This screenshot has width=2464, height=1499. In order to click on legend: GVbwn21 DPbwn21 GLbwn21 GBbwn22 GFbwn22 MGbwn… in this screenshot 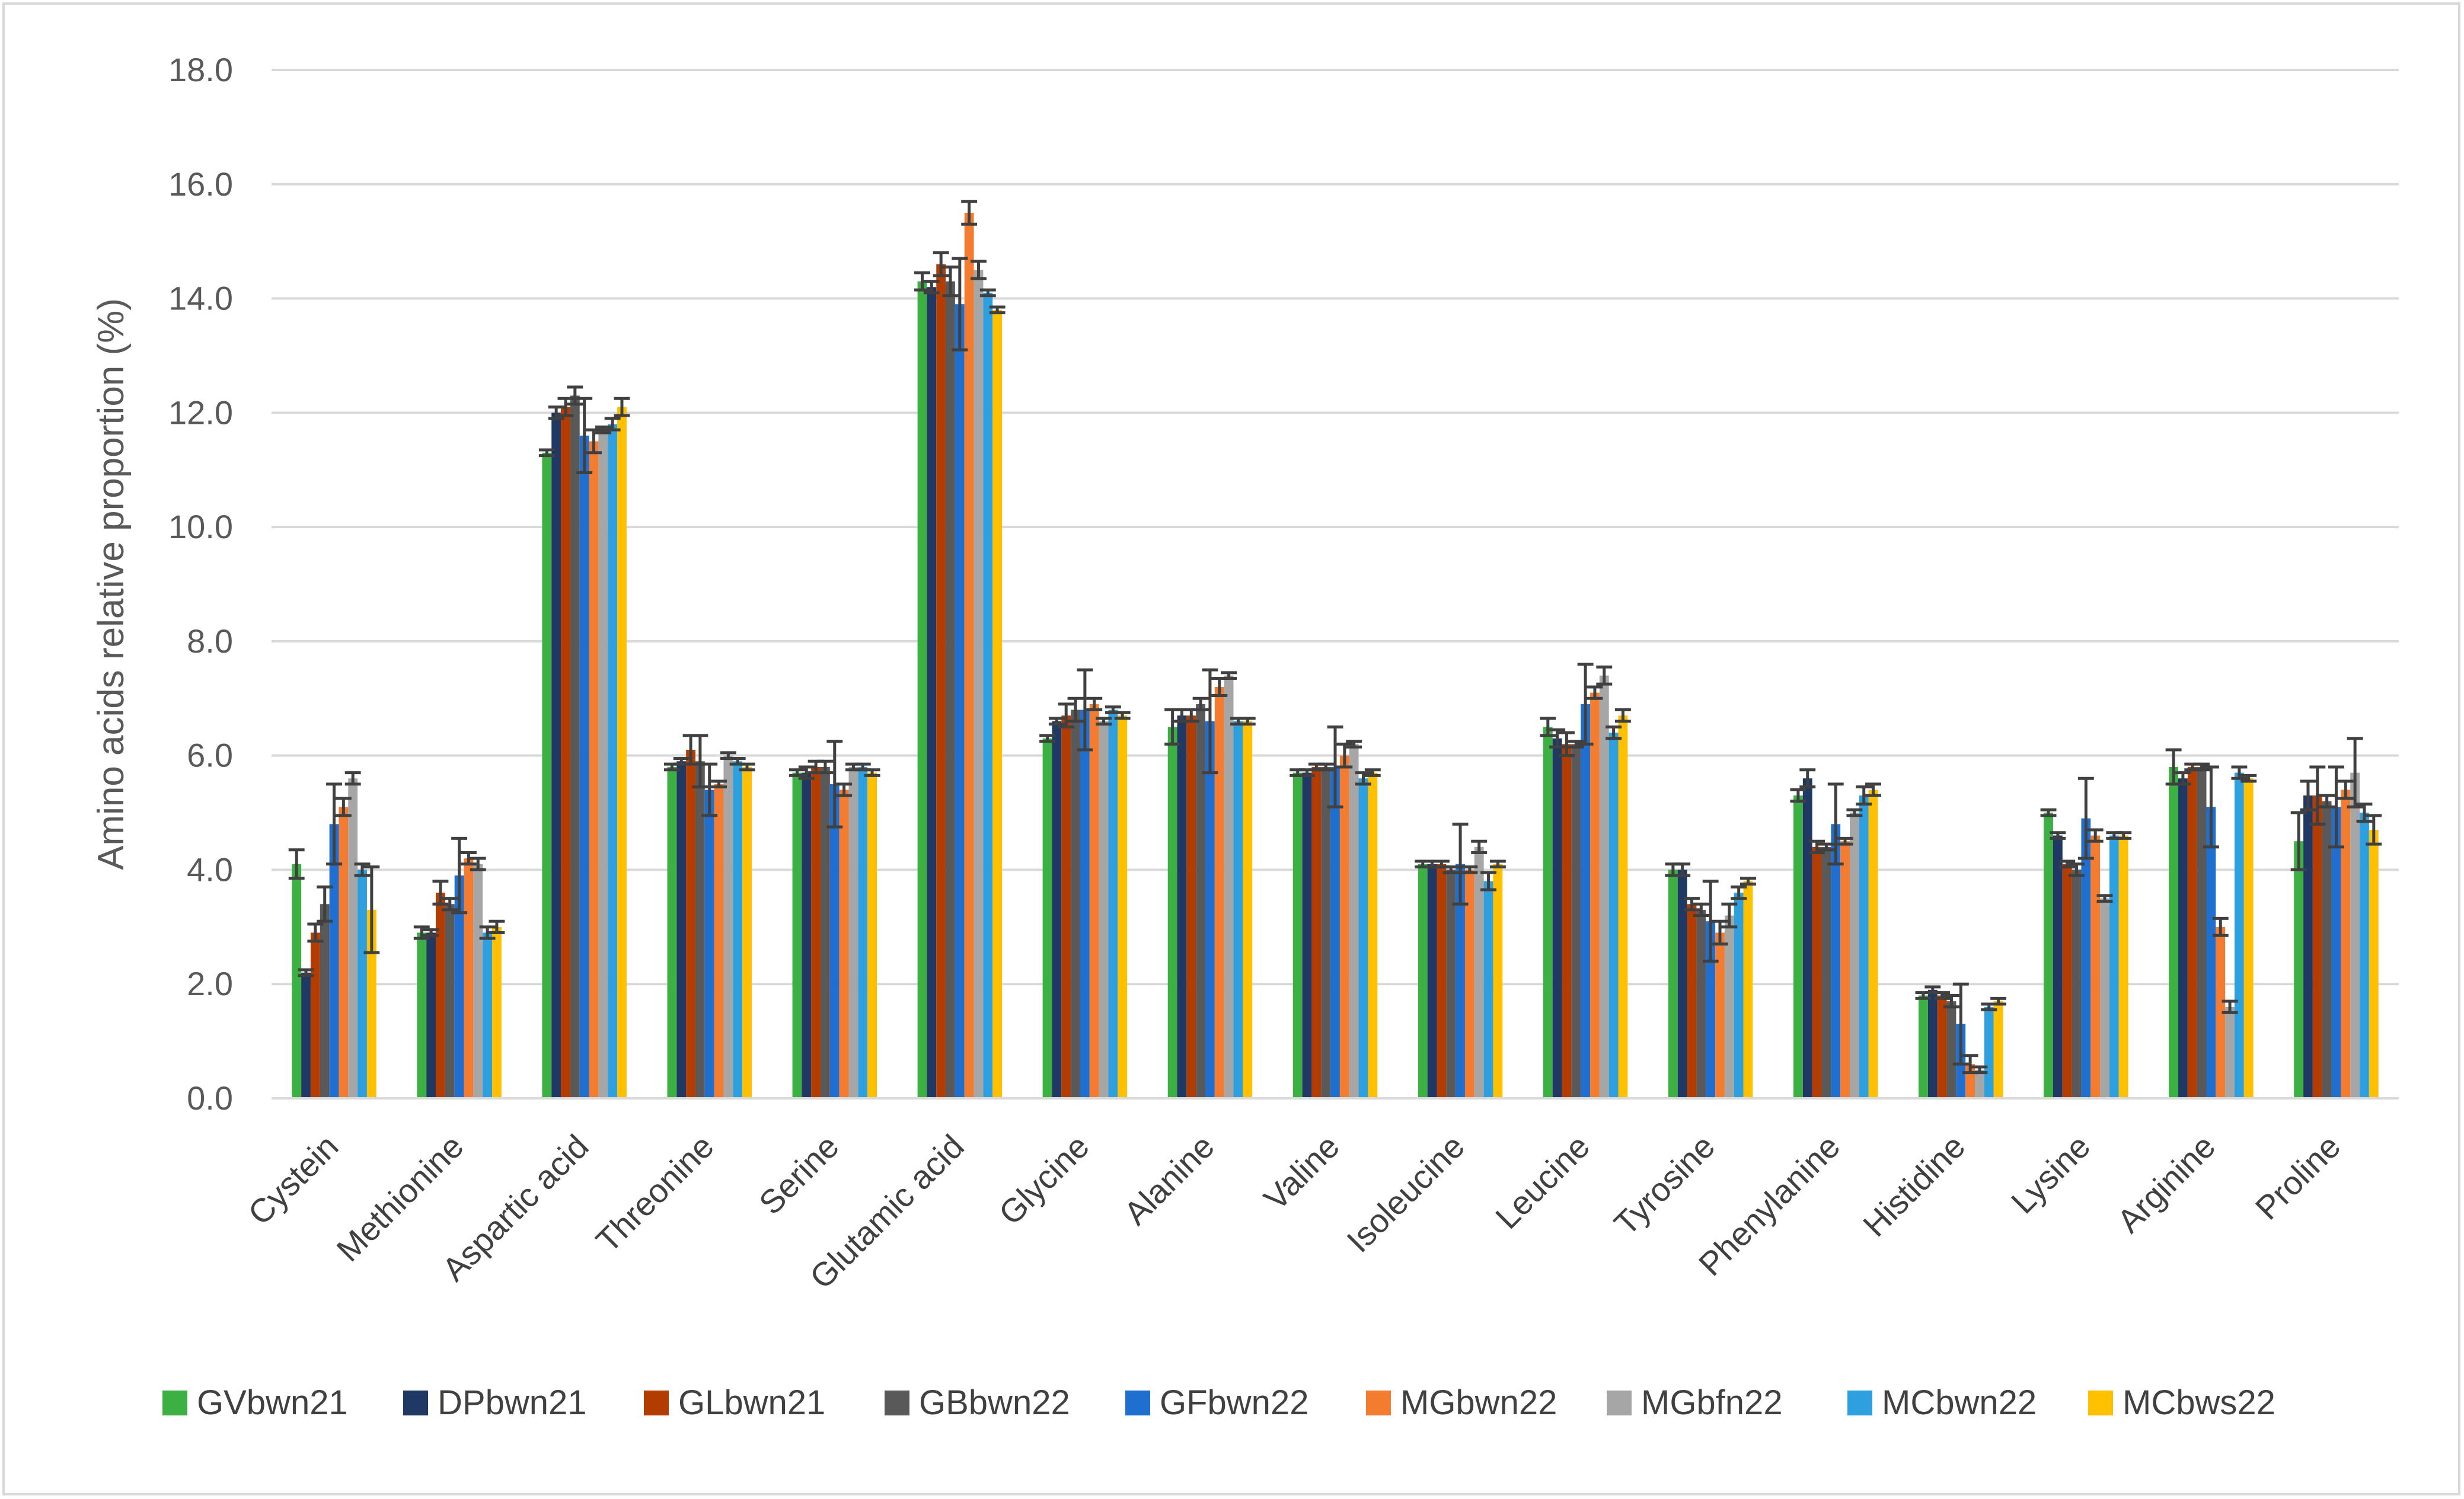, I will do `click(1219, 1403)`.